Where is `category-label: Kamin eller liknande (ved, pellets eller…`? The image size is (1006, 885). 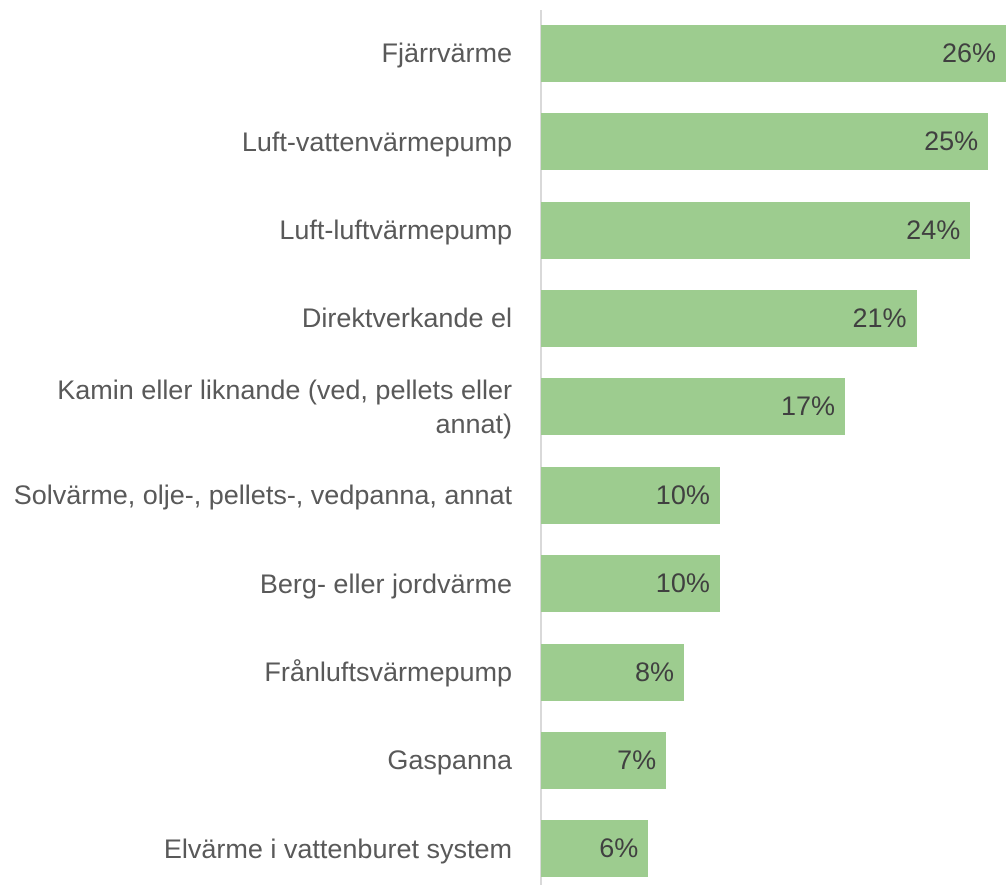
category-label: Kamin eller liknande (ved, pellets eller… is located at coordinates (284, 406).